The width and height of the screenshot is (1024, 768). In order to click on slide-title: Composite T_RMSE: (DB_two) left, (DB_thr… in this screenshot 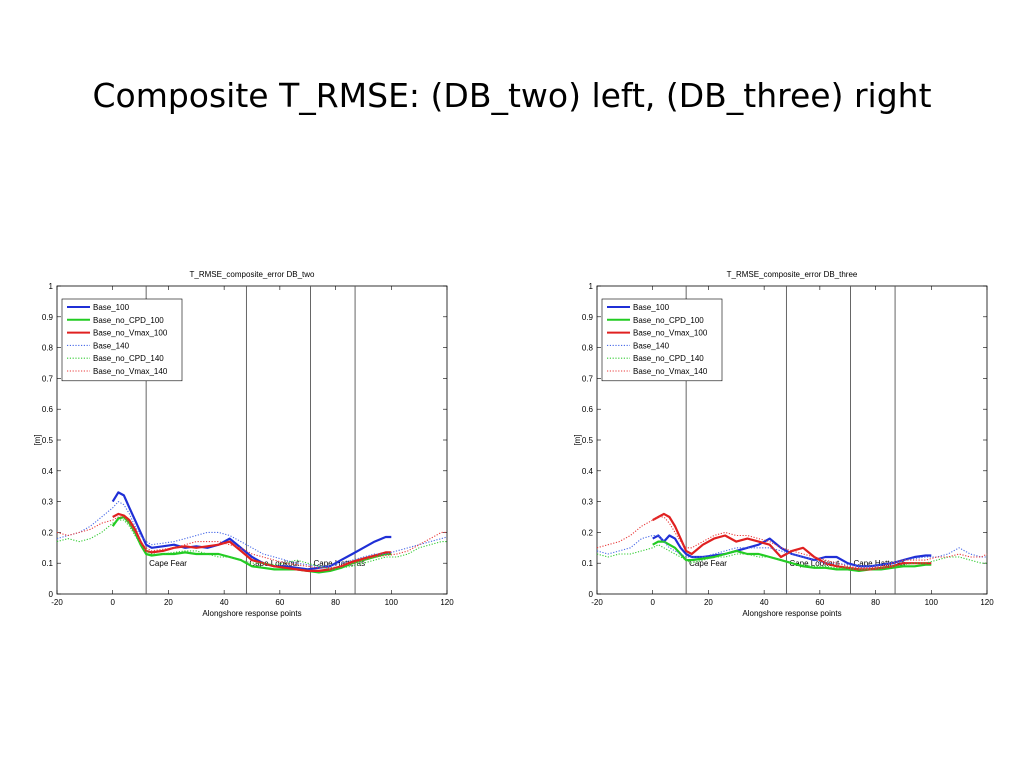, I will do `click(512, 95)`.